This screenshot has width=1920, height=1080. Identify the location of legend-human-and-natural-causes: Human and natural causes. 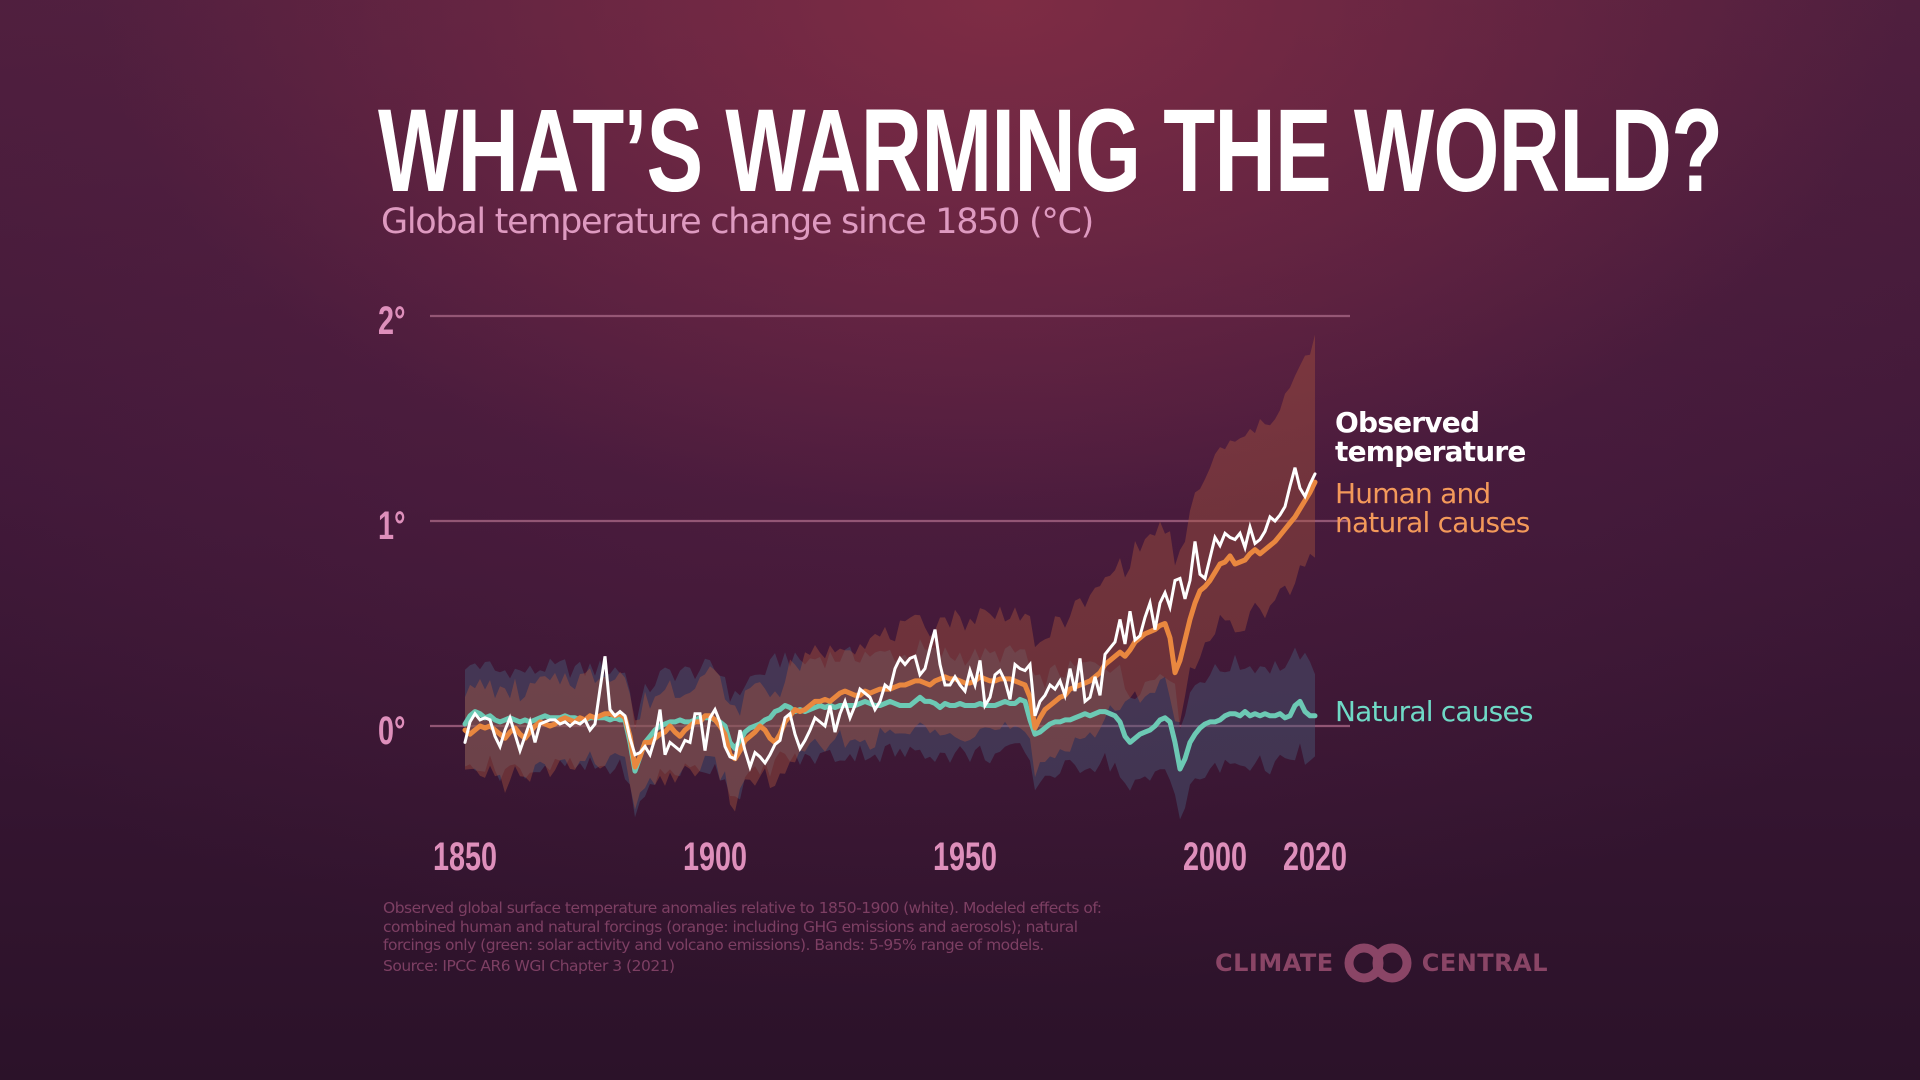
(1432, 508).